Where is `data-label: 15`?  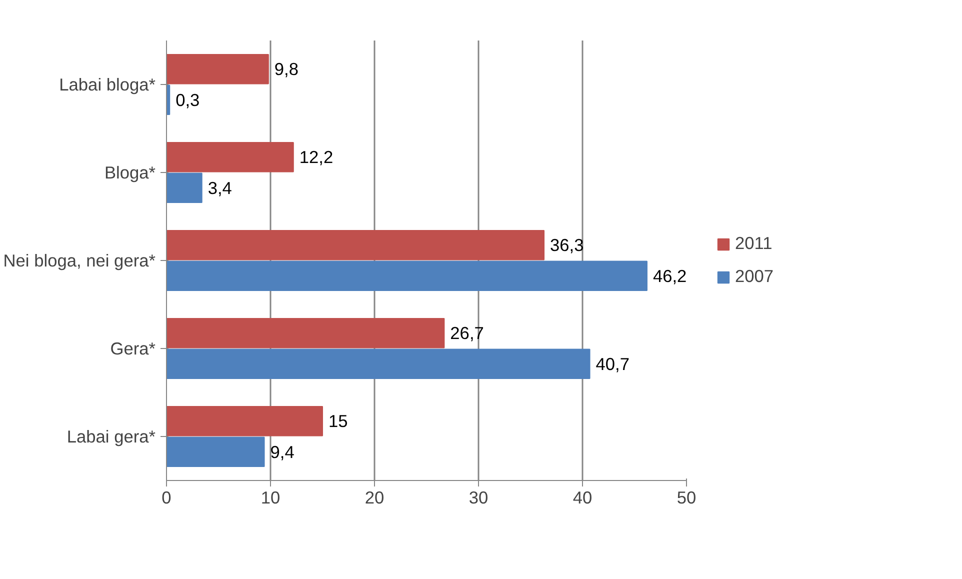
data-label: 15 is located at coordinates (338, 421).